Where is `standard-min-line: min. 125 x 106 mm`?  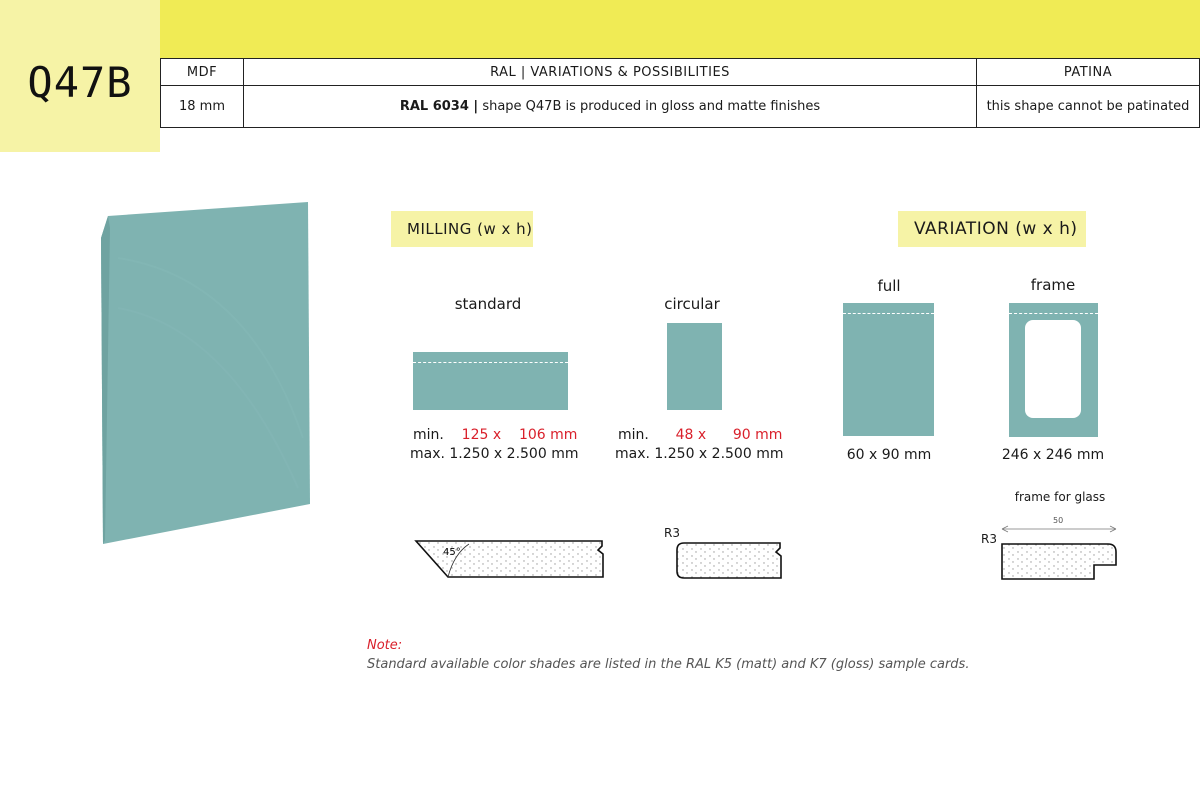 standard-min-line: min. 125 x 106 mm is located at coordinates (503, 435).